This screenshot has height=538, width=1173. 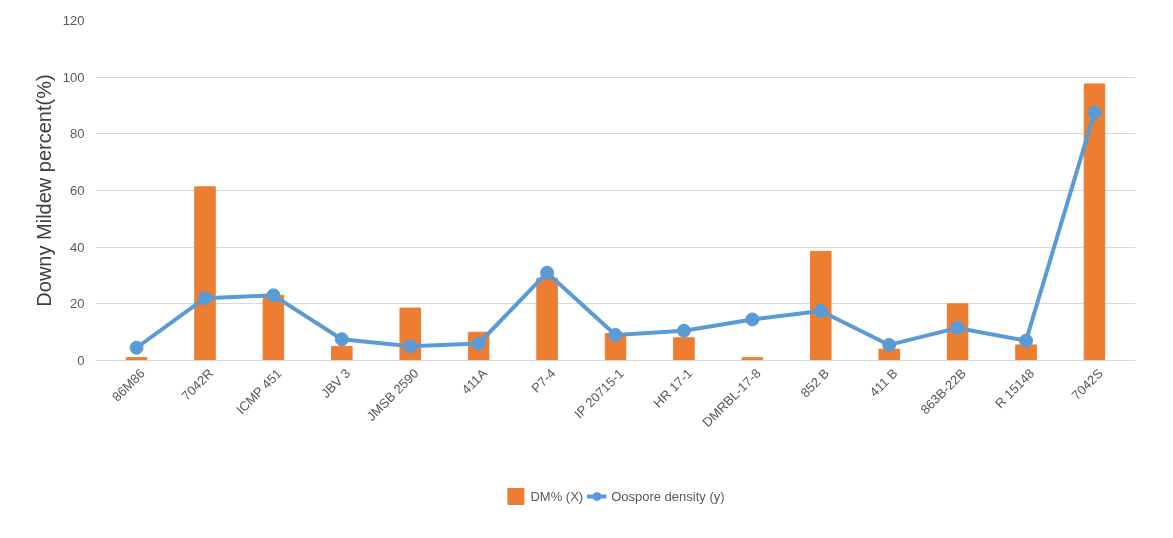 What do you see at coordinates (43, 190) in the screenshot?
I see `y-axis-title: Downy Mildew percent(%)` at bounding box center [43, 190].